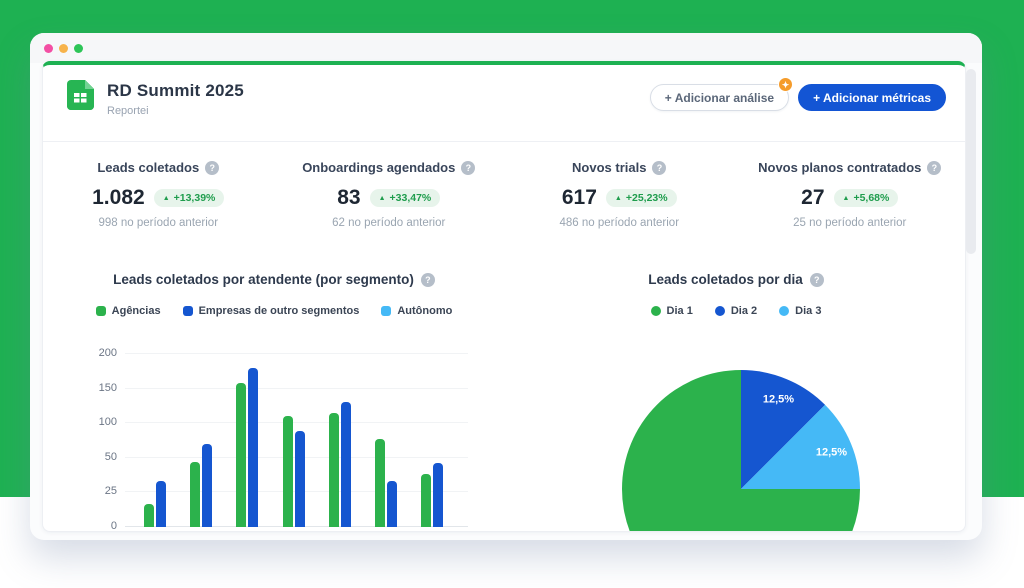 This screenshot has height=588, width=1024. Describe the element at coordinates (48, 48) in the screenshot. I see `window-close-button` at that location.